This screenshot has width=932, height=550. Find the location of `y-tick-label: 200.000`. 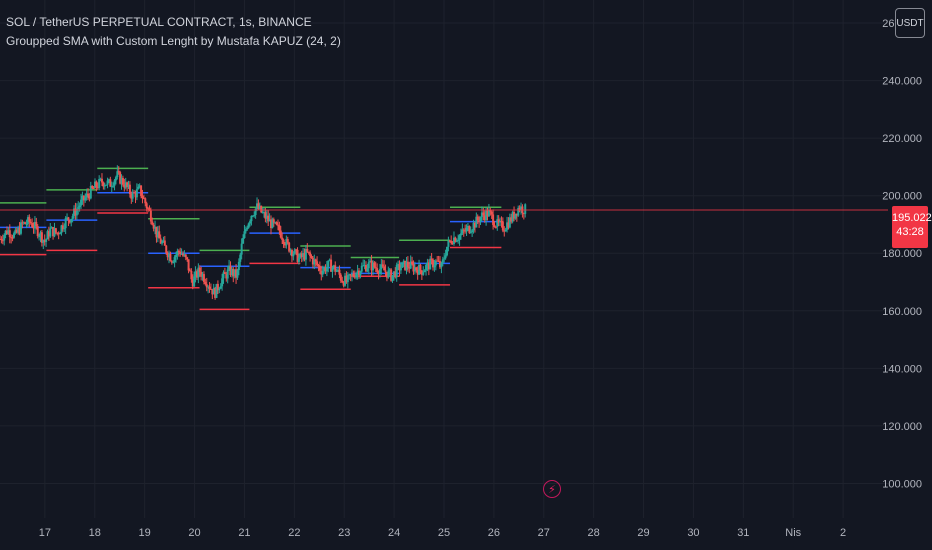

y-tick-label: 200.000 is located at coordinates (902, 197).